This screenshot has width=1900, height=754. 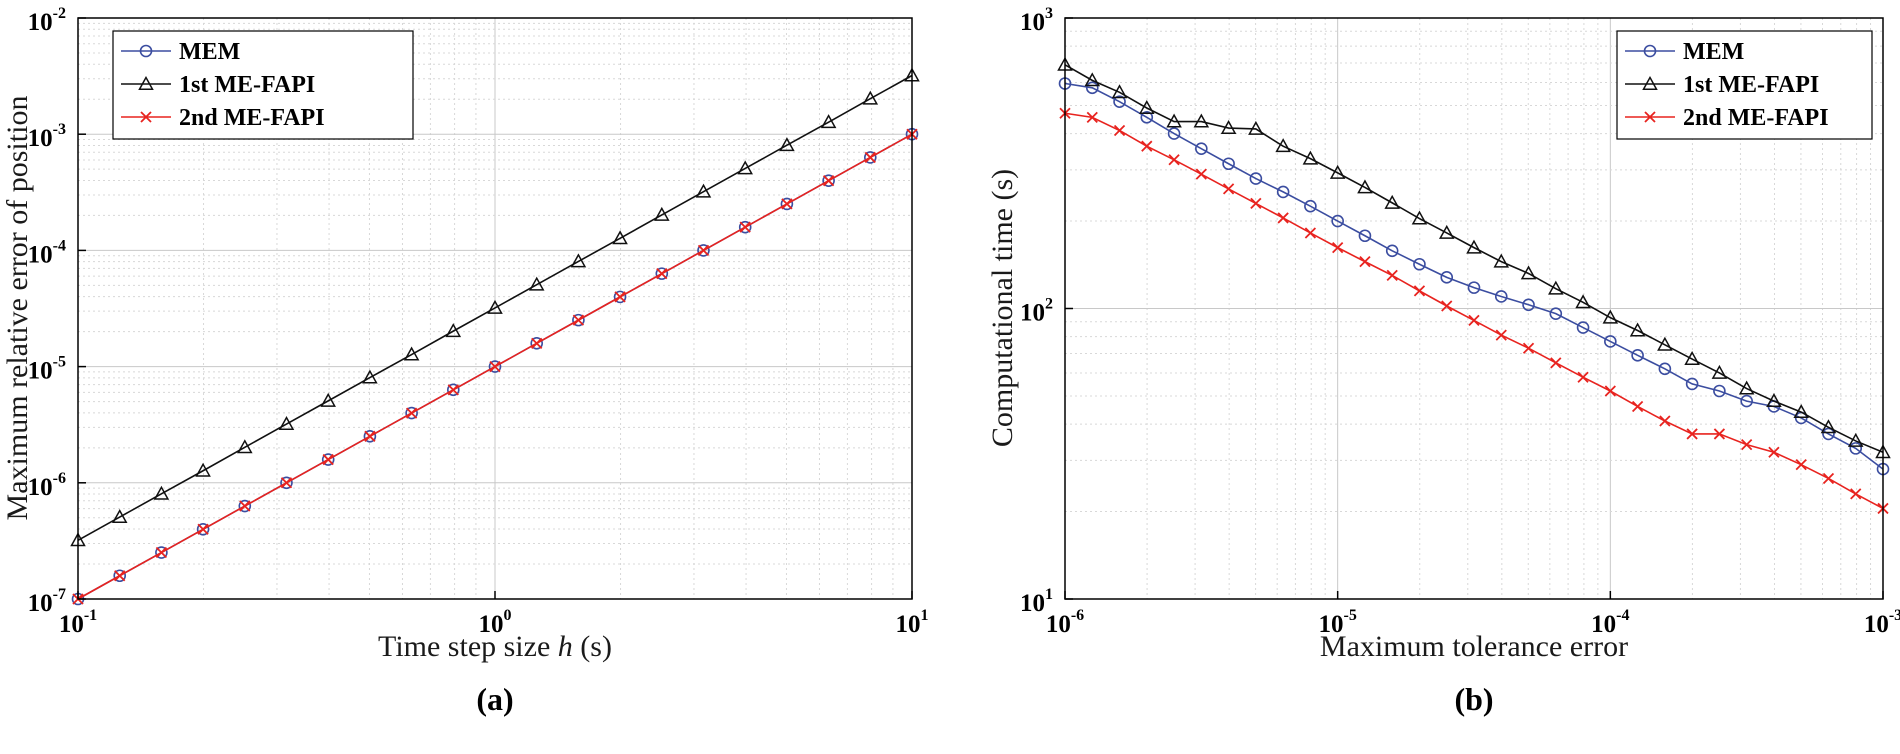 What do you see at coordinates (1650, 51) in the screenshot?
I see `legend-marker-mem` at bounding box center [1650, 51].